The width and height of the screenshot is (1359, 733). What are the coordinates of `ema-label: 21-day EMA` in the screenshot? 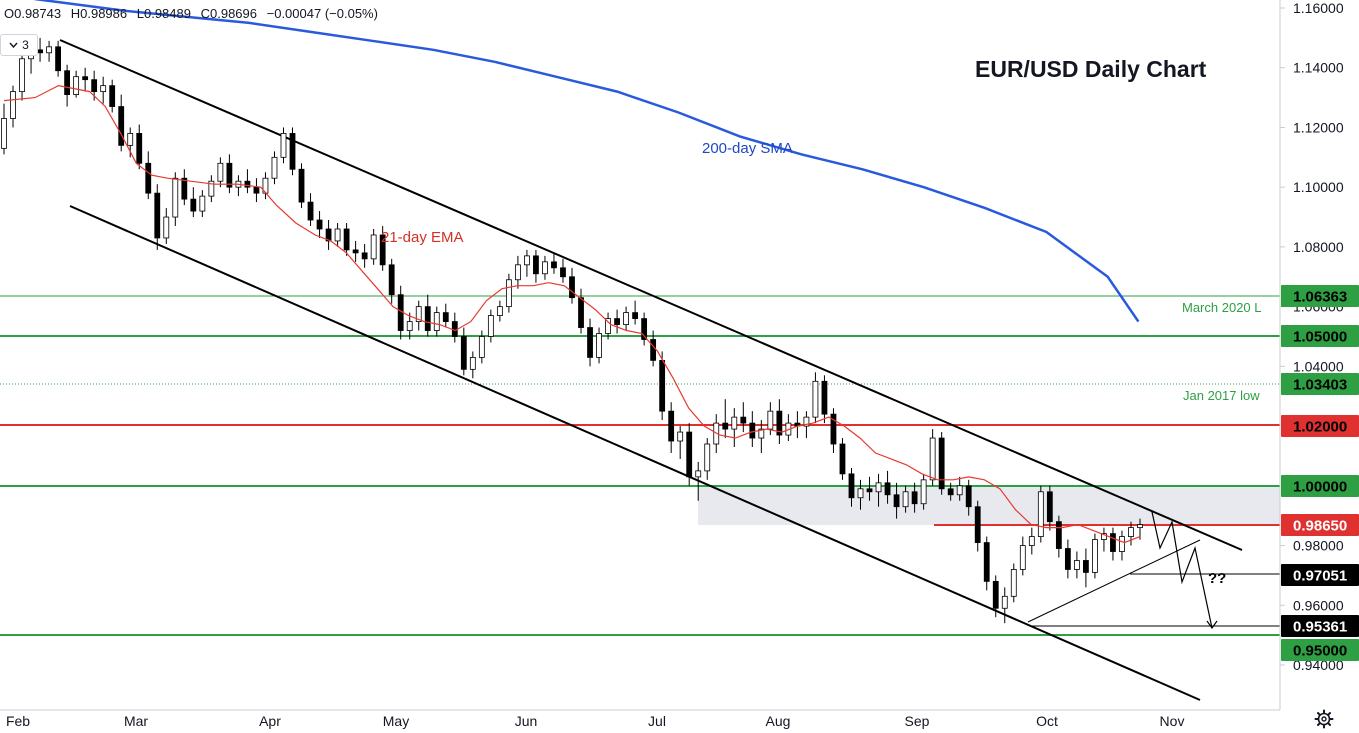 It's located at (422, 237).